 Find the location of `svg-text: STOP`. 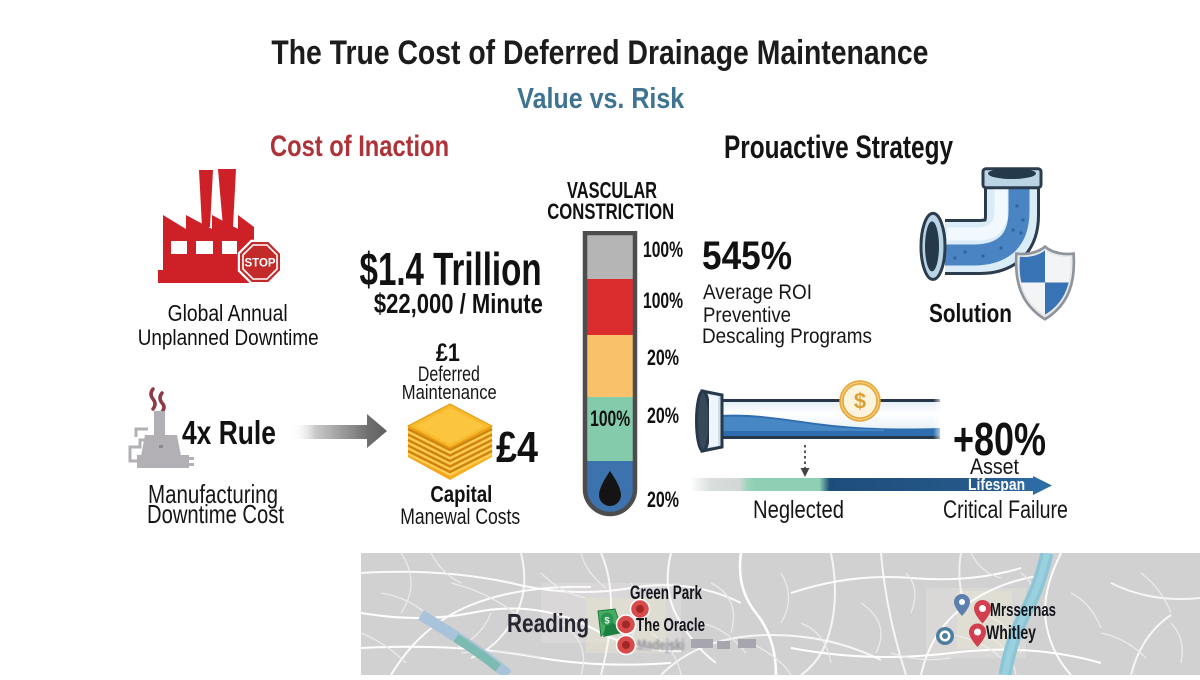

svg-text: STOP is located at coordinates (259, 264).